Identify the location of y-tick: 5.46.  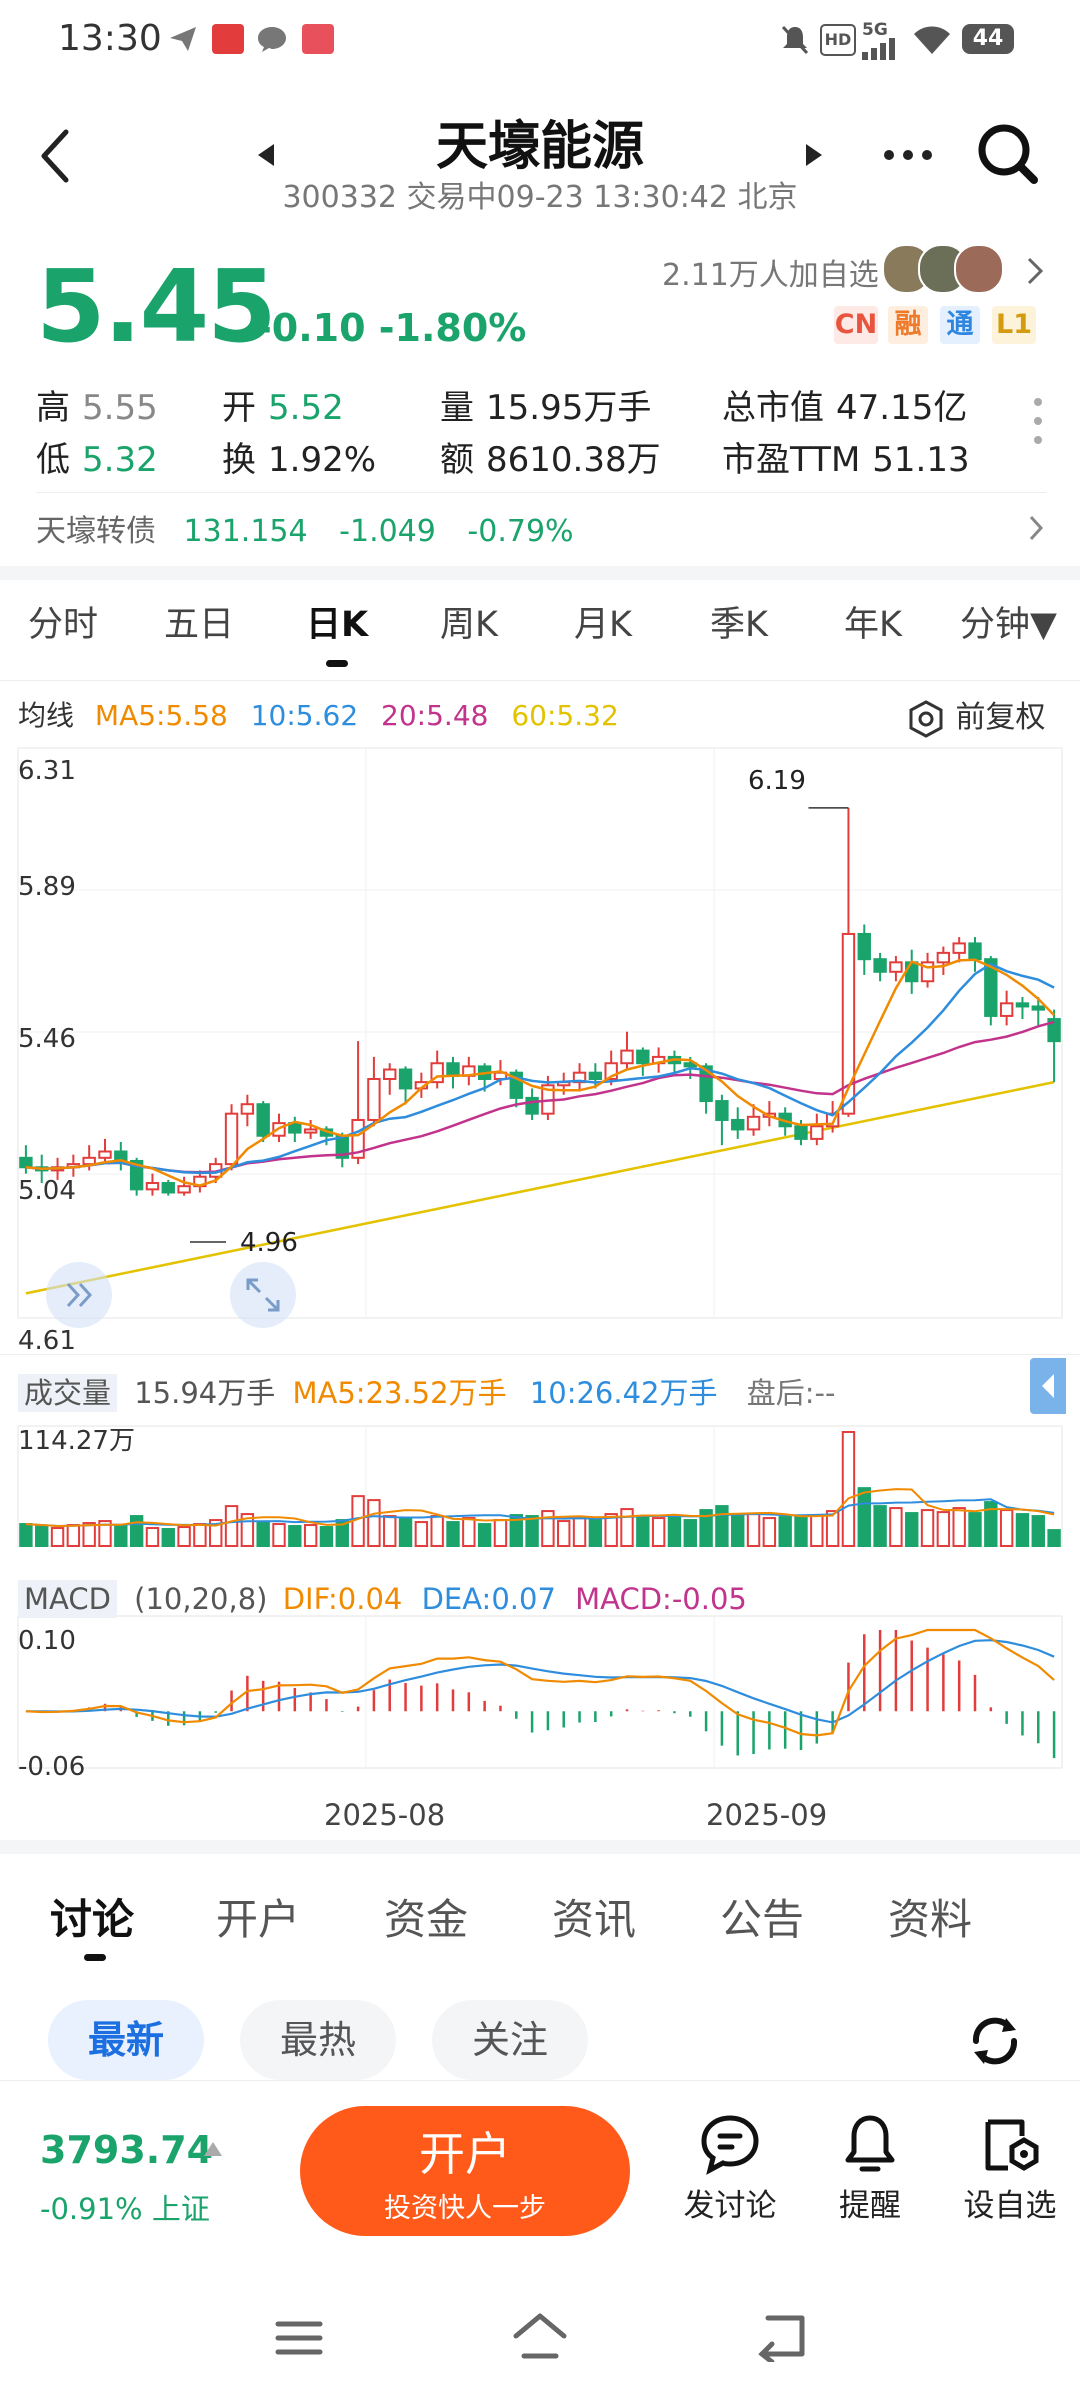
(47, 1039).